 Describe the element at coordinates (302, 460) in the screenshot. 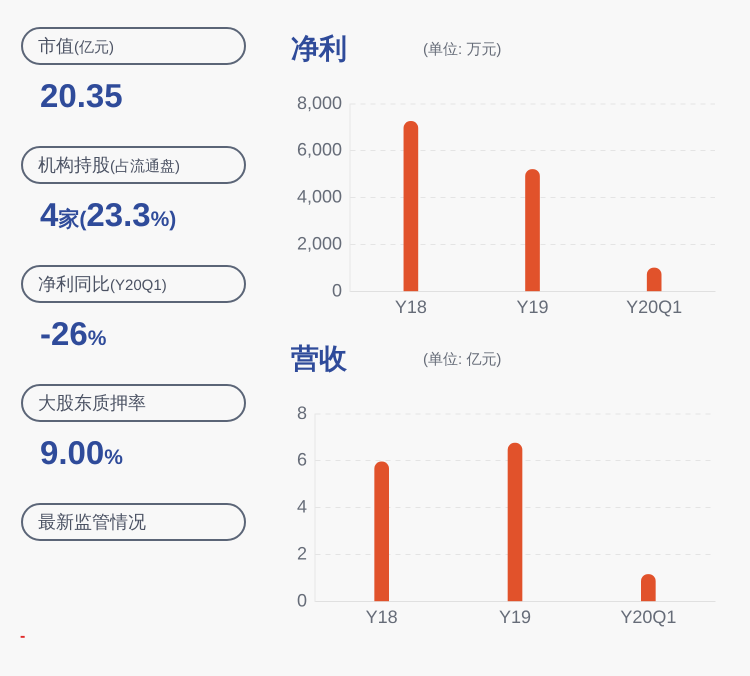

I see `y-tick-label: 6` at that location.